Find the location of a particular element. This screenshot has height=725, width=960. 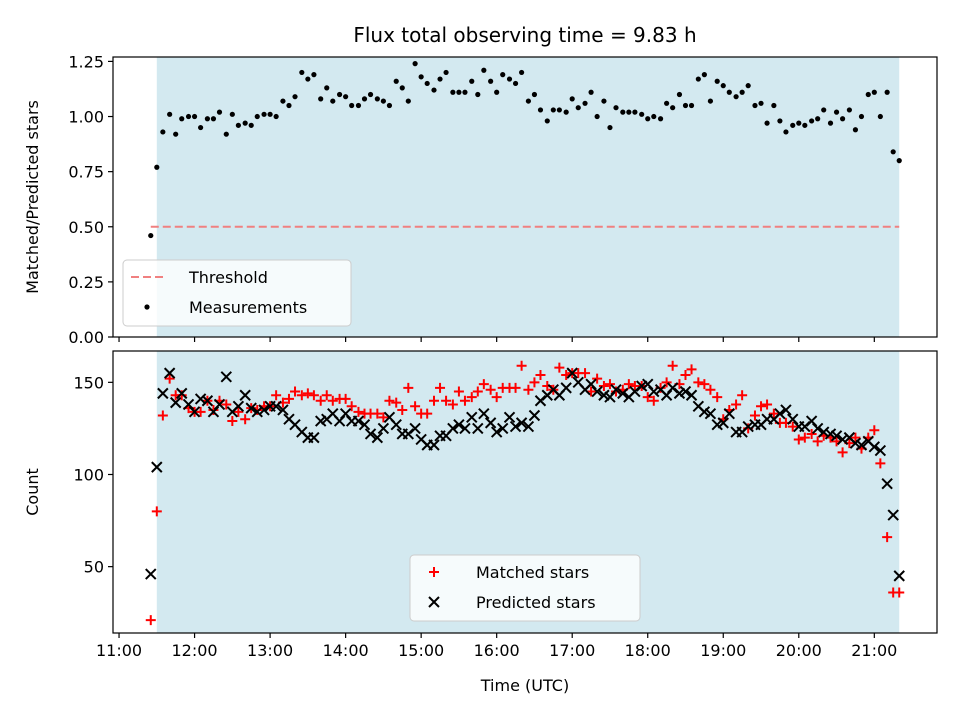

legend-box is located at coordinates (525, 588).